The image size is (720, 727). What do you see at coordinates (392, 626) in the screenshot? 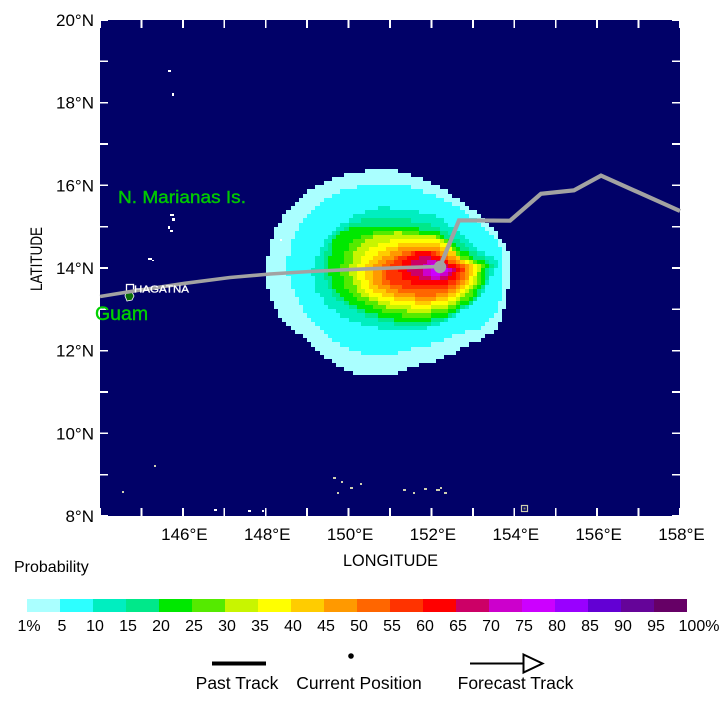
I see `svg-text: 55` at bounding box center [392, 626].